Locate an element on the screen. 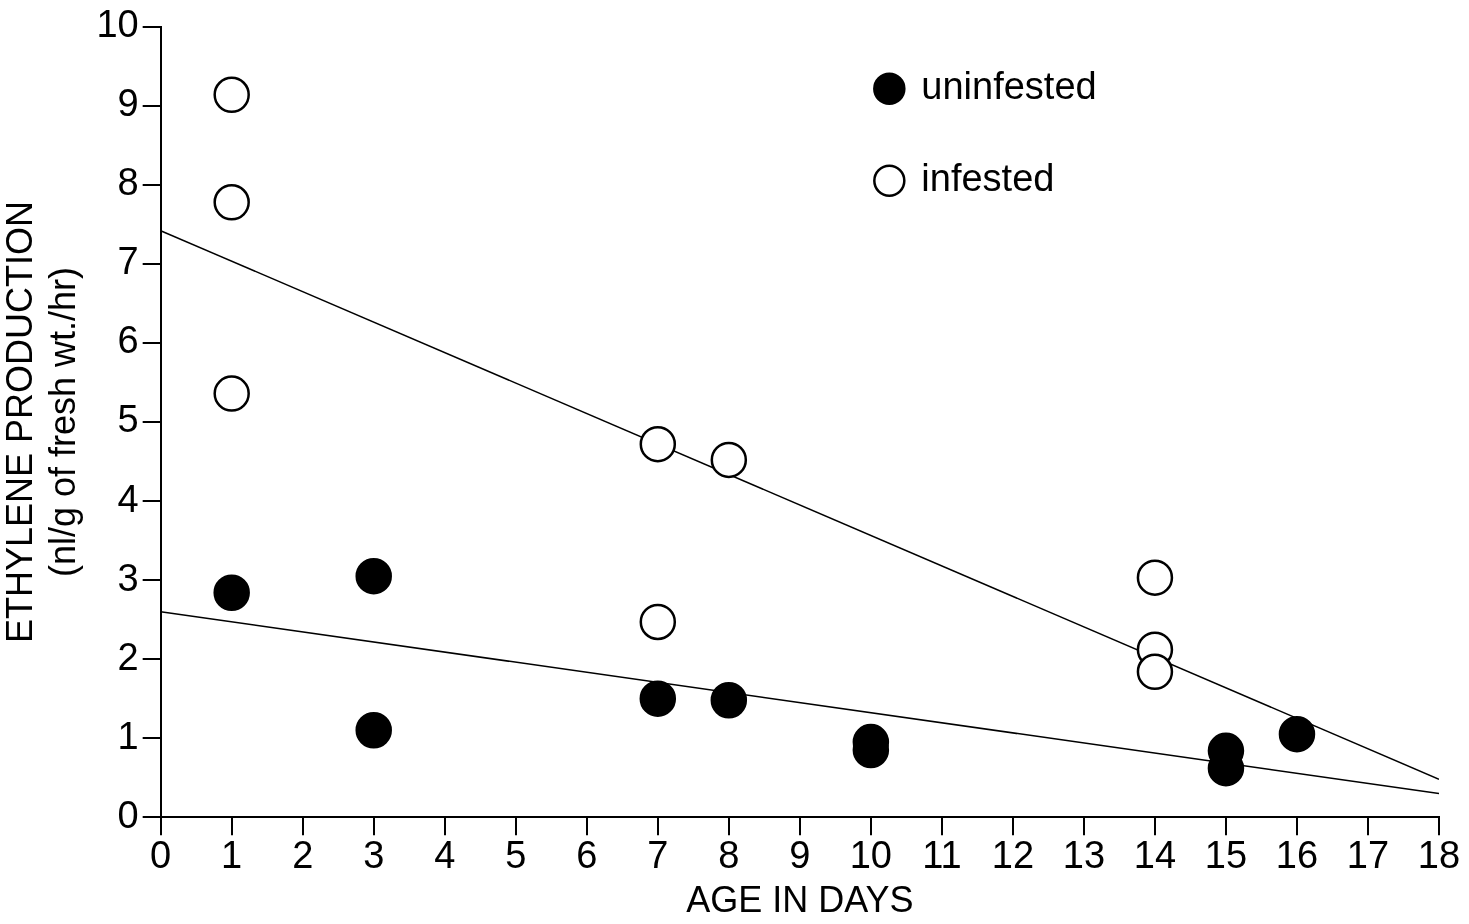  x-axis-title: AGE IN DAYS is located at coordinates (800, 900).